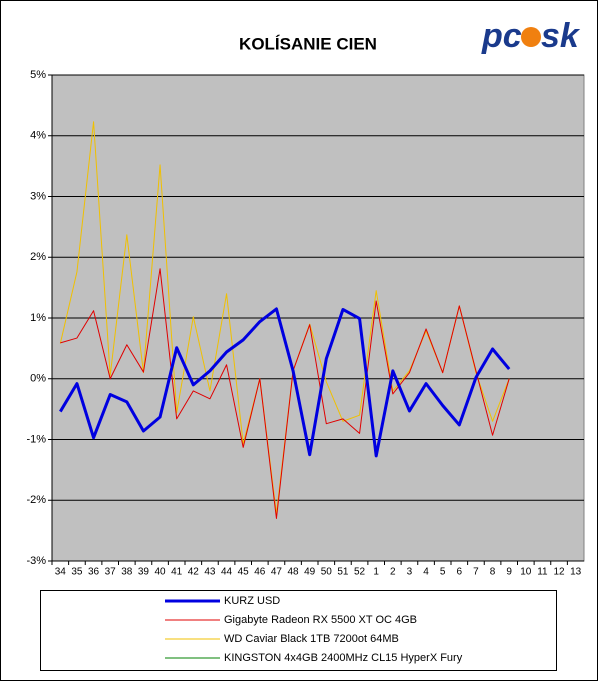  Describe the element at coordinates (294, 572) in the screenshot. I see `x-tick-label: 48` at that location.